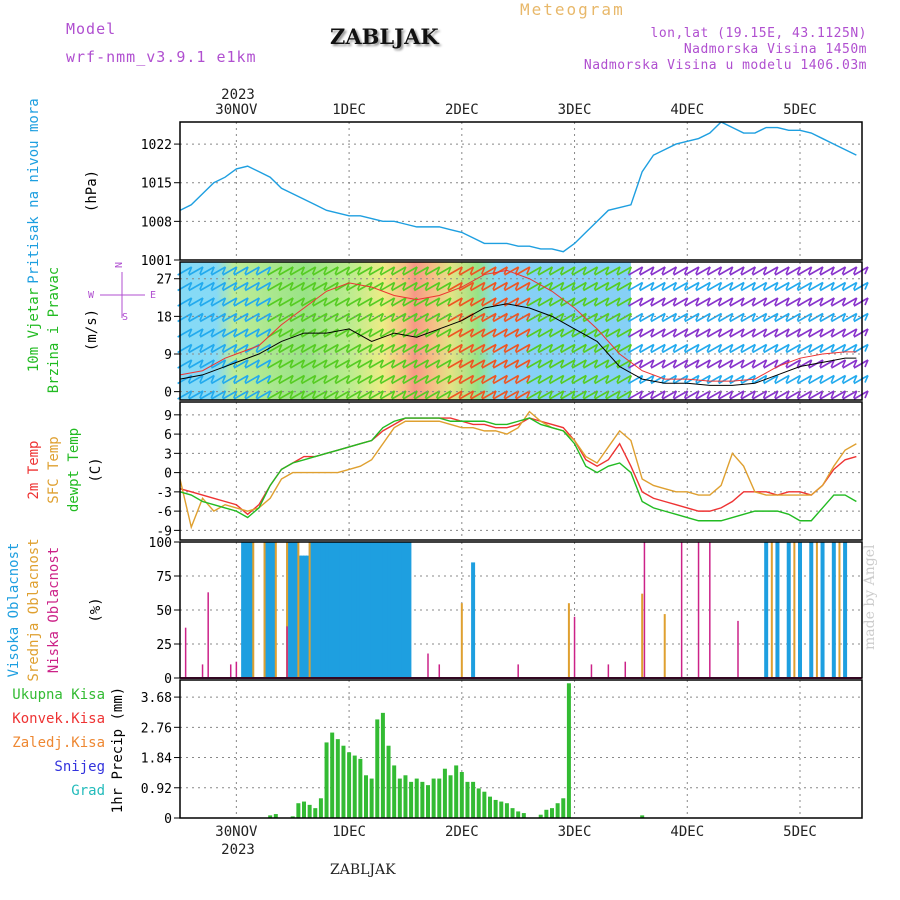  I want to click on temp-axis-title: 2m Temp, so click(34, 469).